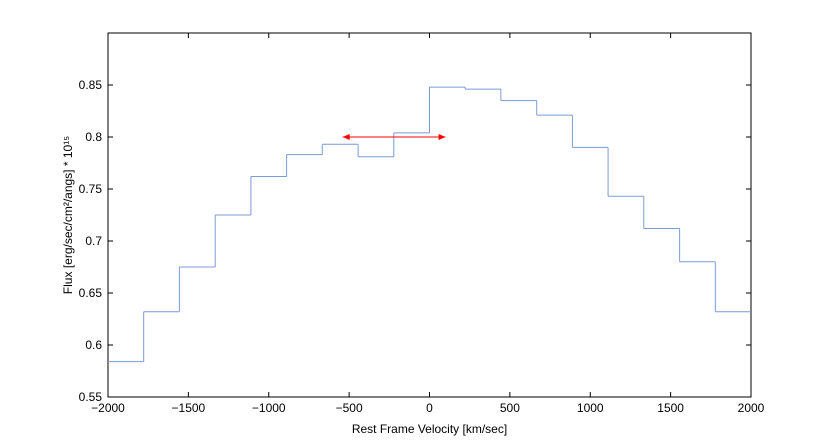 This screenshot has height=446, width=830. I want to click on y-tick-label: 0.6, so click(93, 345).